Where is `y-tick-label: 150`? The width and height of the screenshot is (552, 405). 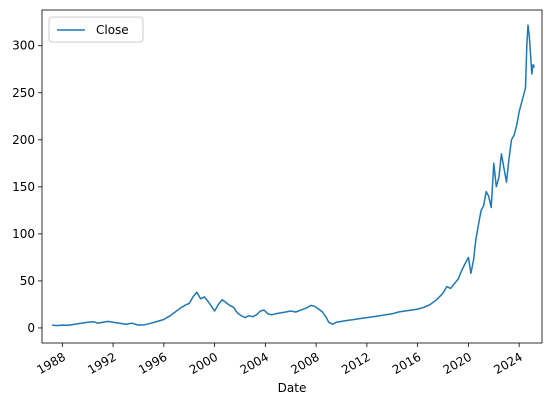
y-tick-label: 150 is located at coordinates (23, 187).